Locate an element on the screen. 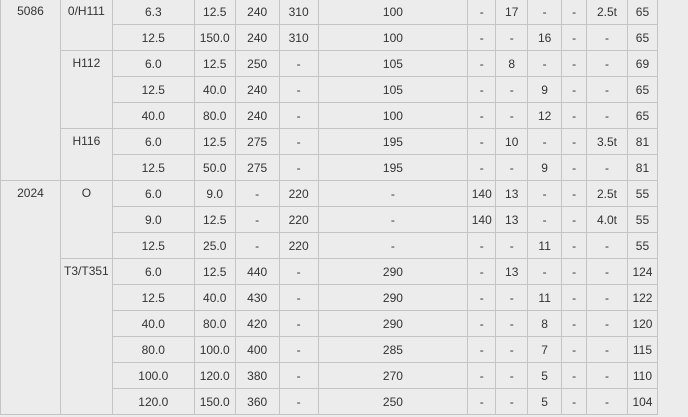  yield-min-cell: 195 is located at coordinates (393, 141).